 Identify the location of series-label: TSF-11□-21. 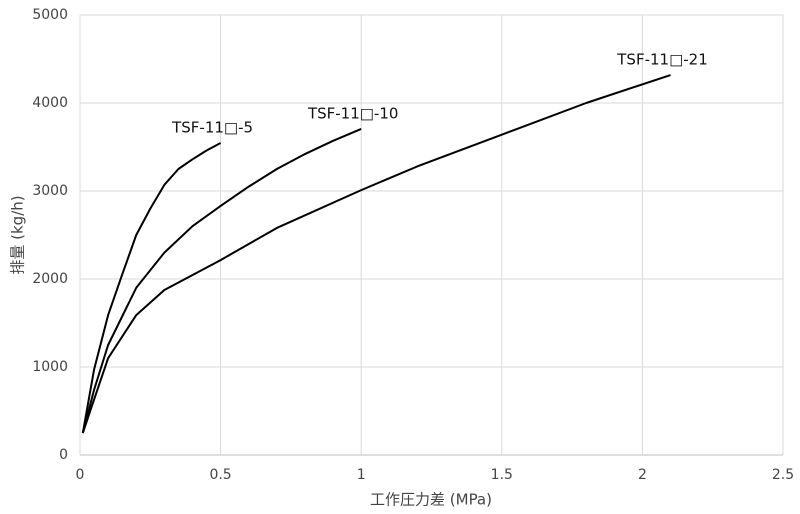
(661, 60).